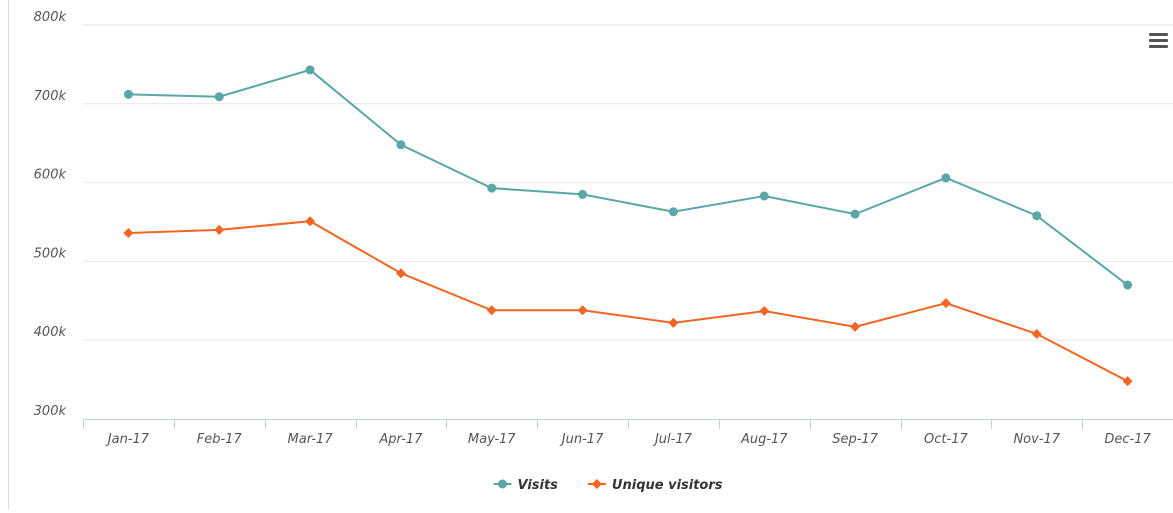 This screenshot has height=513, width=1173. Describe the element at coordinates (855, 439) in the screenshot. I see `x-tick-label: Sep-17` at that location.